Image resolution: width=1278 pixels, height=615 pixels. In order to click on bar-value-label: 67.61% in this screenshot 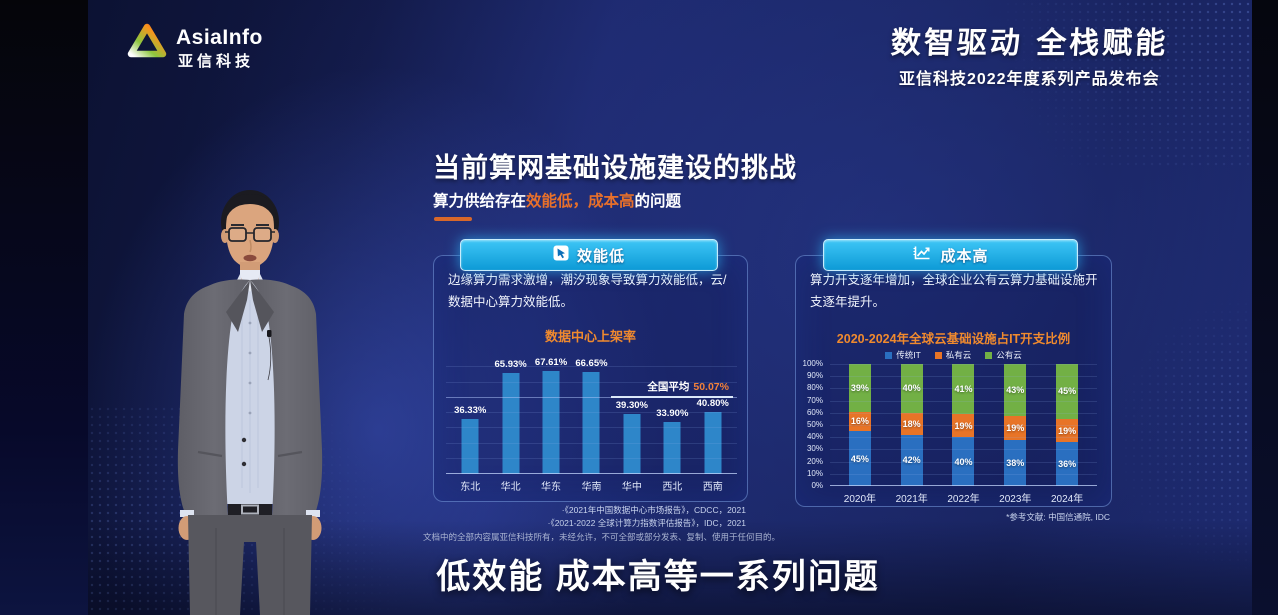, I will do `click(551, 362)`.